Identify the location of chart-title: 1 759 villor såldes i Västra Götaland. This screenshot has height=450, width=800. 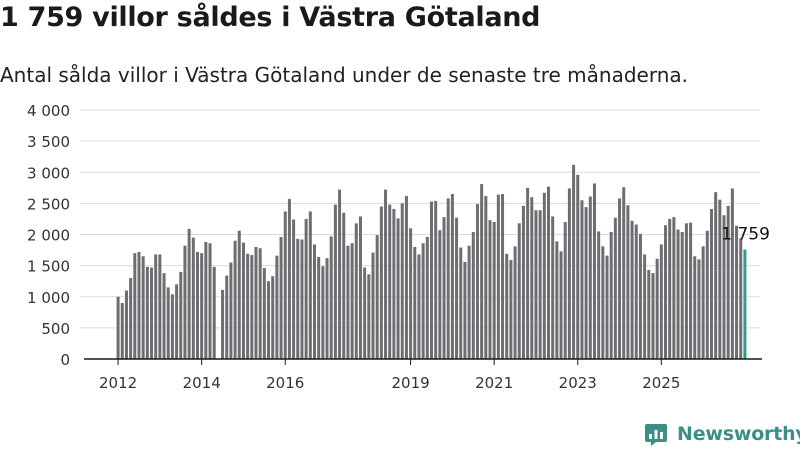
(270, 17).